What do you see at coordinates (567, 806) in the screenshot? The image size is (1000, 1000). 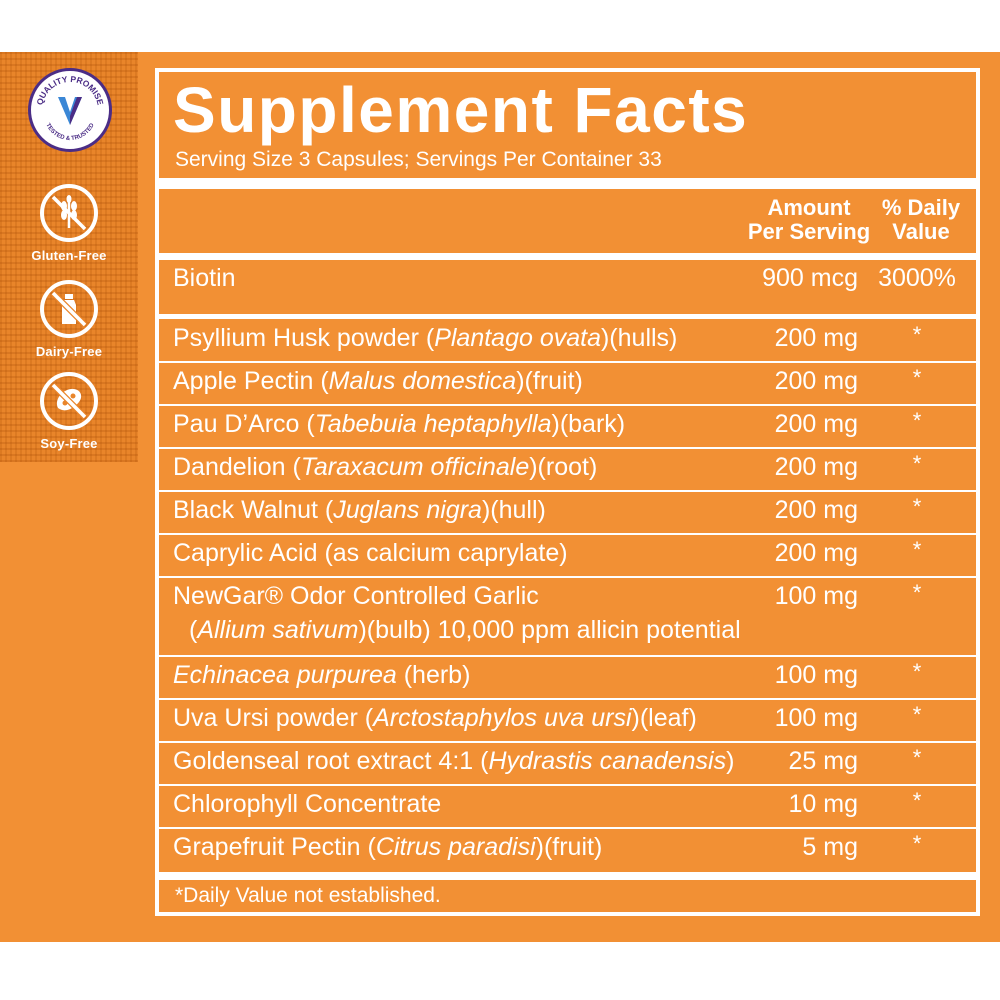 I see `ingredient-row: Chlorophyll Concentrate 10 mg *` at bounding box center [567, 806].